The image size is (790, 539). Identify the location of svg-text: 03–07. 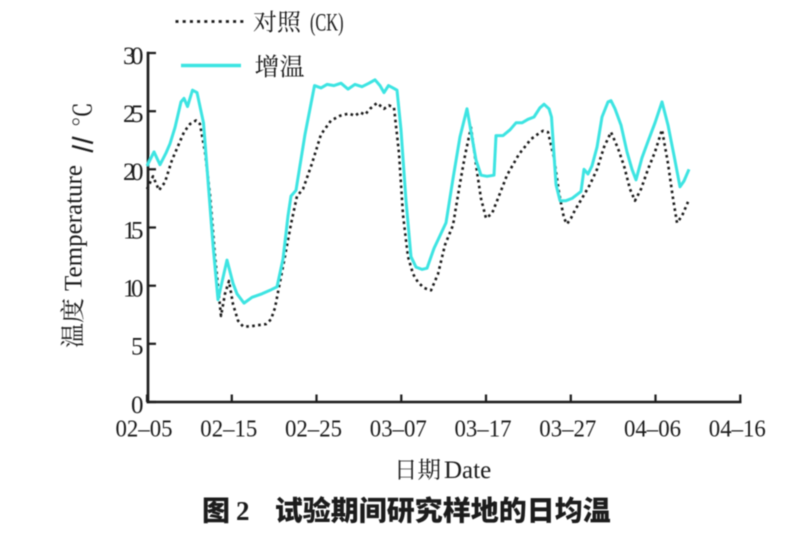
(398, 430).